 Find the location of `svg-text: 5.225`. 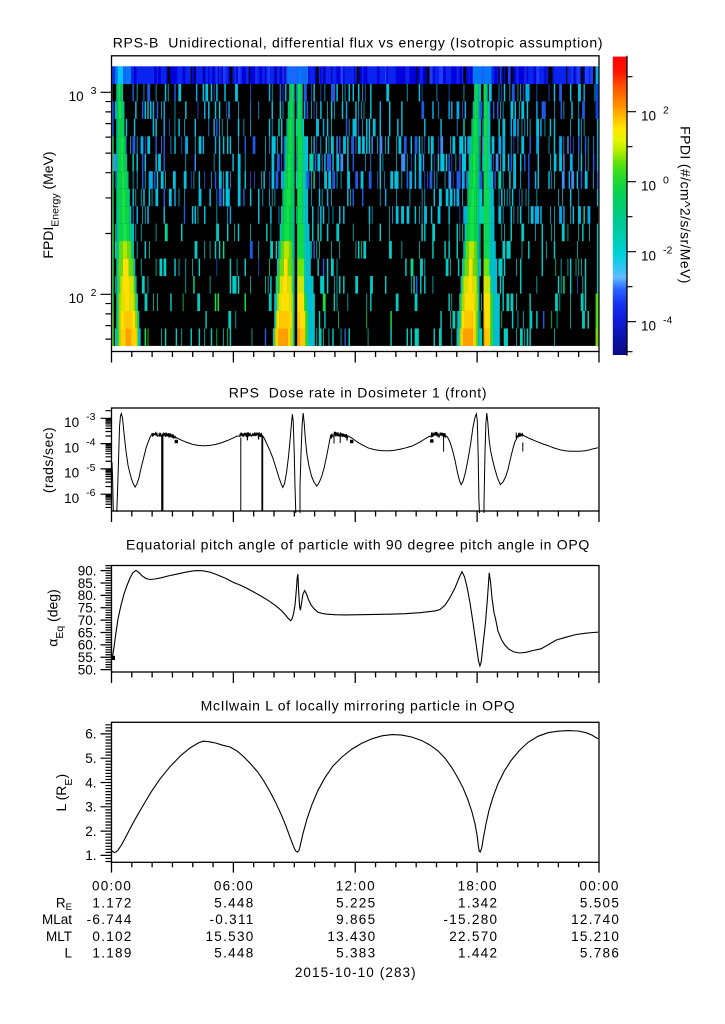

svg-text: 5.225 is located at coordinates (356, 903).